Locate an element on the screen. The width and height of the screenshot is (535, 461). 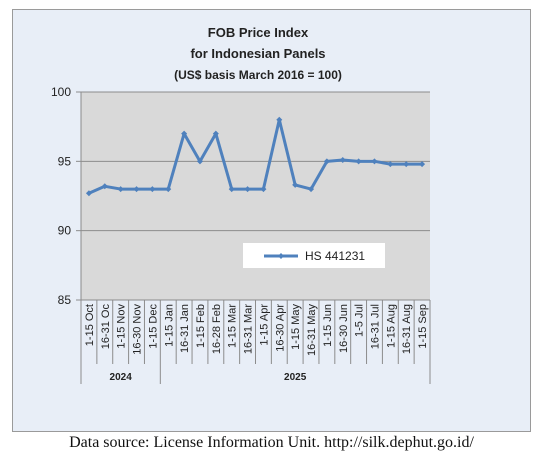
x-group-label: 2024 is located at coordinates (121, 377).